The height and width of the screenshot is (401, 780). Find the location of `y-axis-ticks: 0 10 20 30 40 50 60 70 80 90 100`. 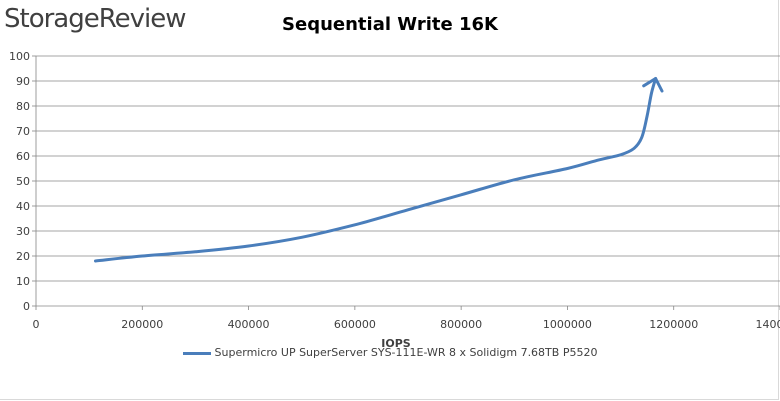

y-axis-ticks: 0 10 20 30 40 50 60 70 80 90 100 is located at coordinates (19, 181).